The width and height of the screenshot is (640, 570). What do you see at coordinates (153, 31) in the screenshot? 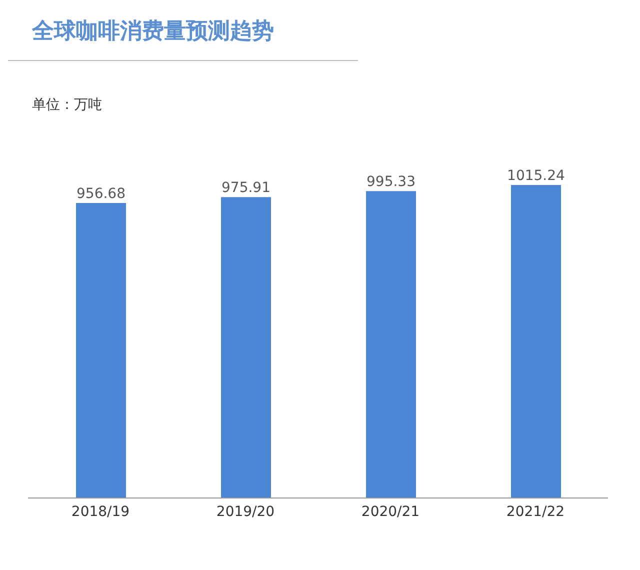
I see `chart-title: 全球咖啡消费量预测趋势` at bounding box center [153, 31].